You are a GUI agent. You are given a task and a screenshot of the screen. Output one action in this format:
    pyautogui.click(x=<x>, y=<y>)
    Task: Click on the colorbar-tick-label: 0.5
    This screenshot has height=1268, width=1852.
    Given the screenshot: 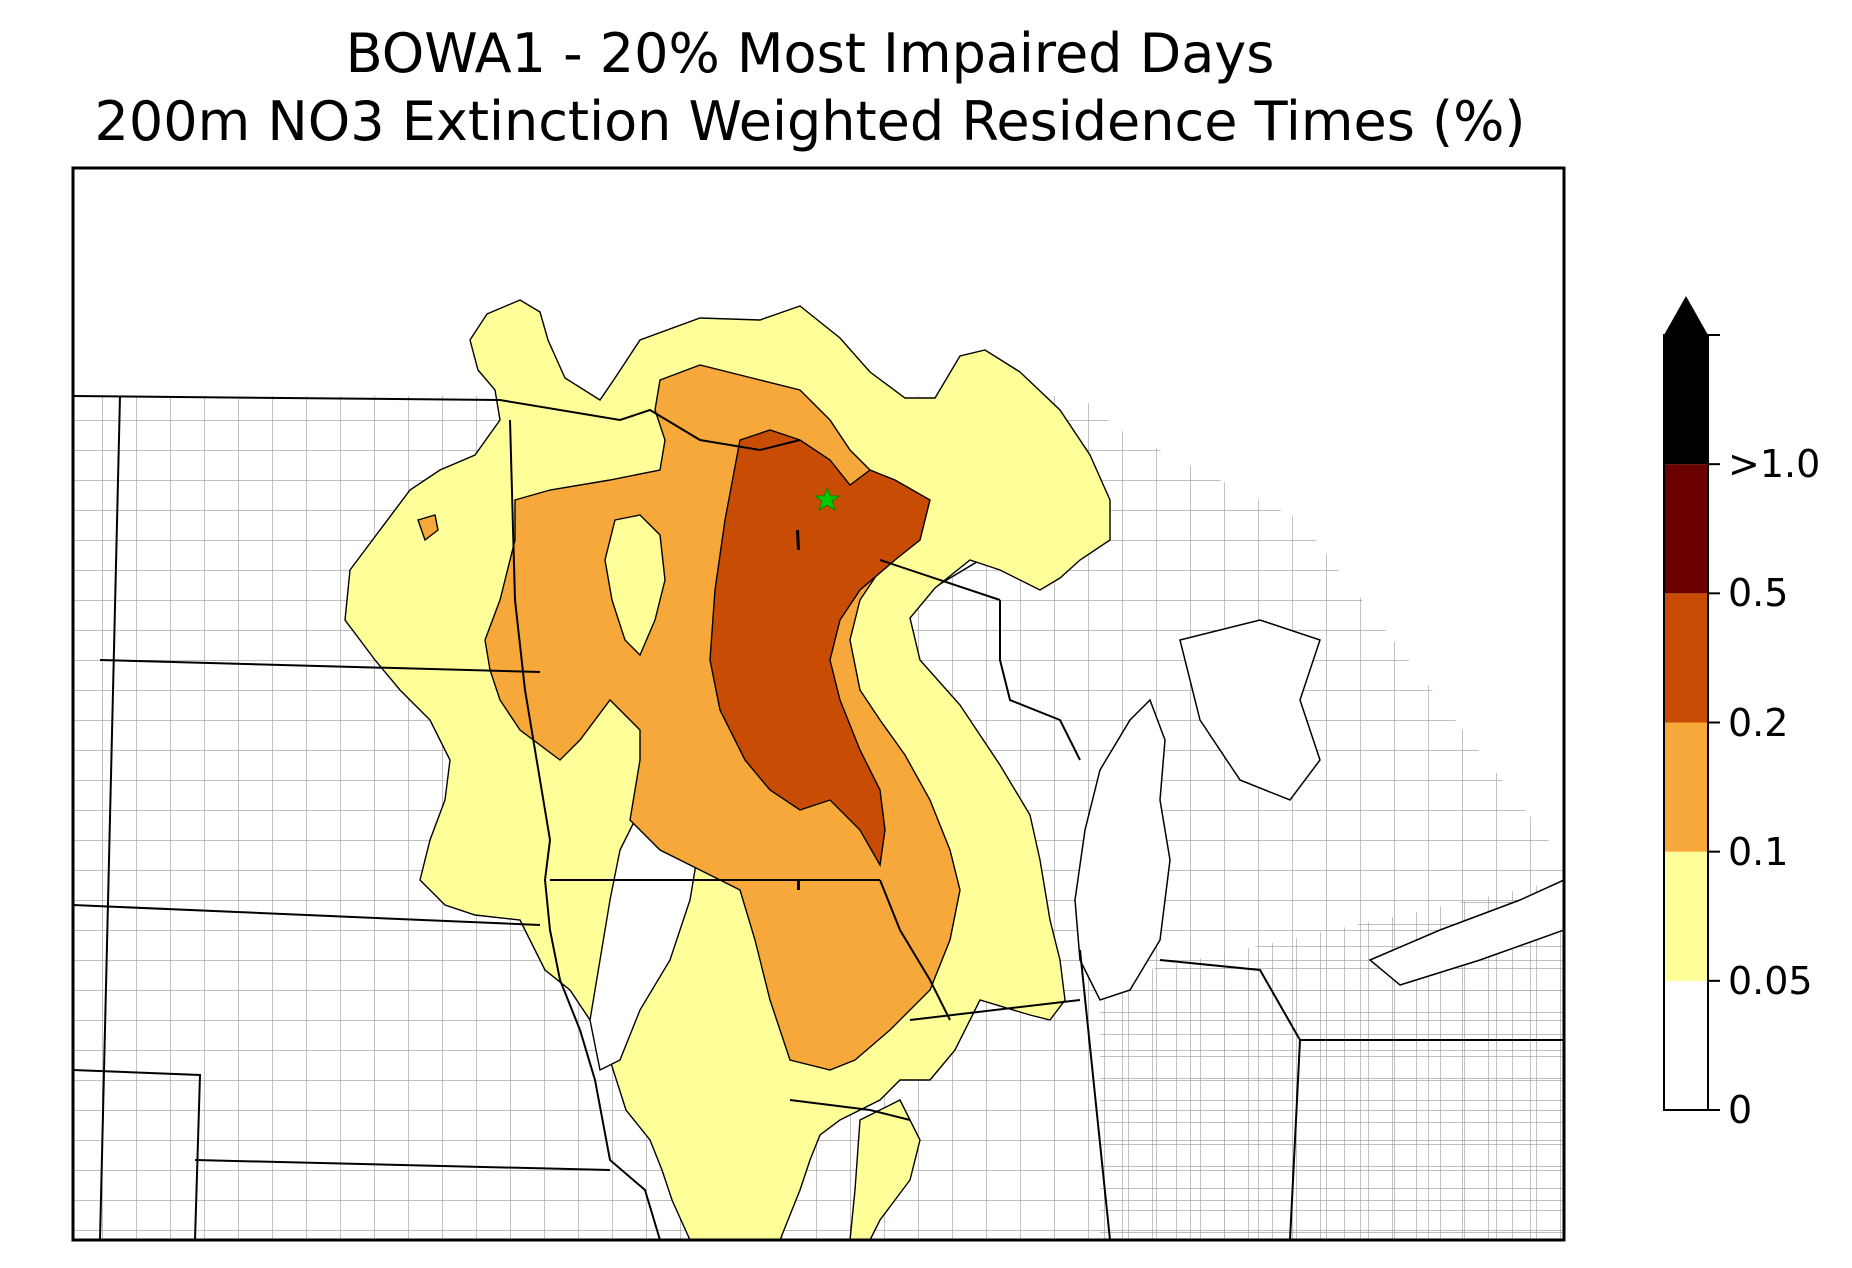 What is the action you would take?
    pyautogui.click(x=1758, y=593)
    